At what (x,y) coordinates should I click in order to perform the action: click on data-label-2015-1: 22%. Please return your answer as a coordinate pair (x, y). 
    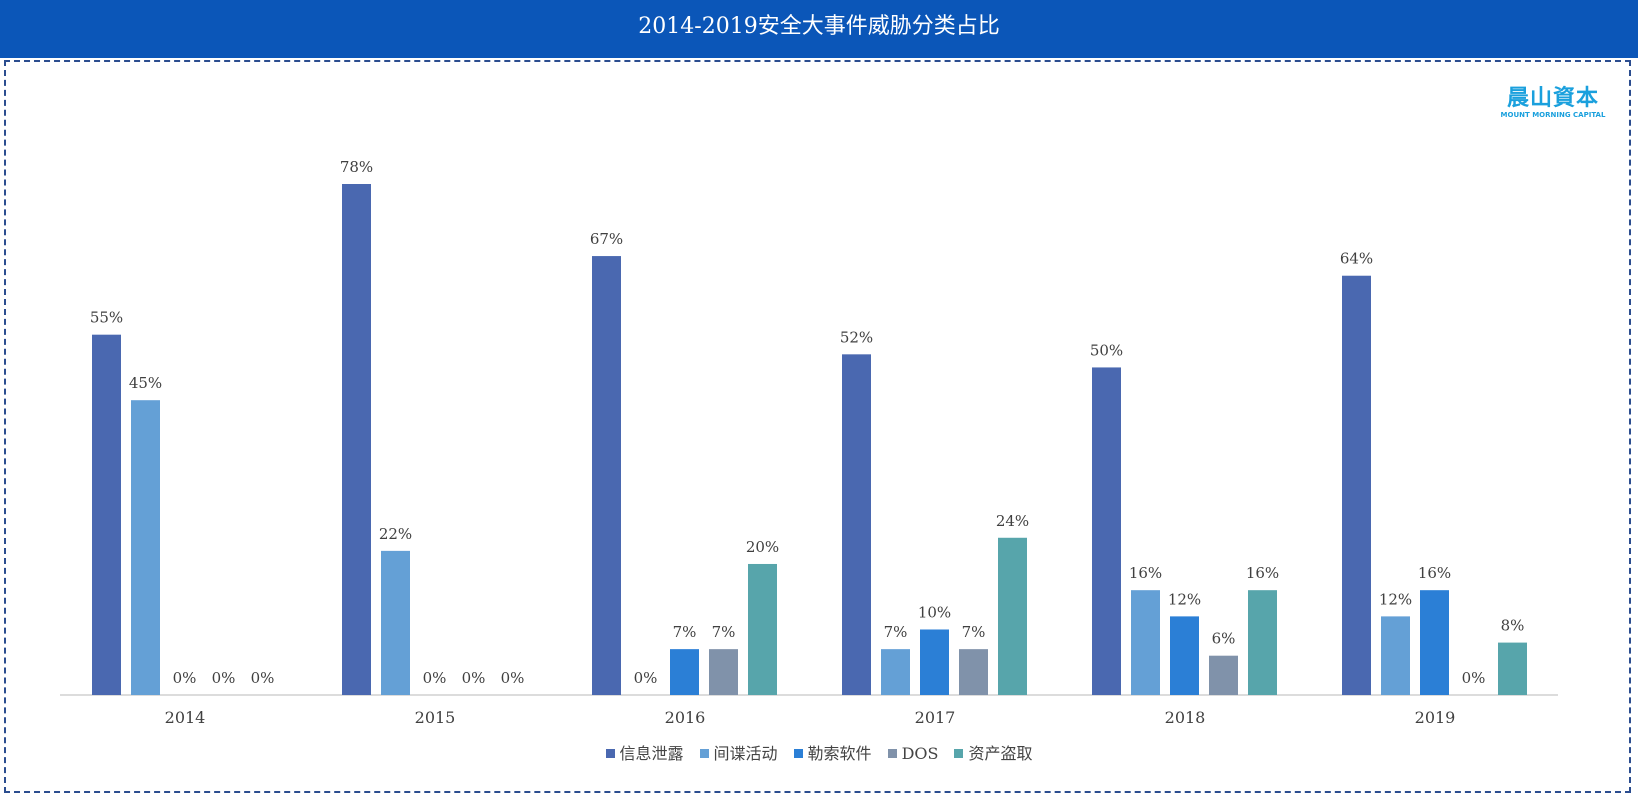
    Looking at the image, I should click on (395, 534).